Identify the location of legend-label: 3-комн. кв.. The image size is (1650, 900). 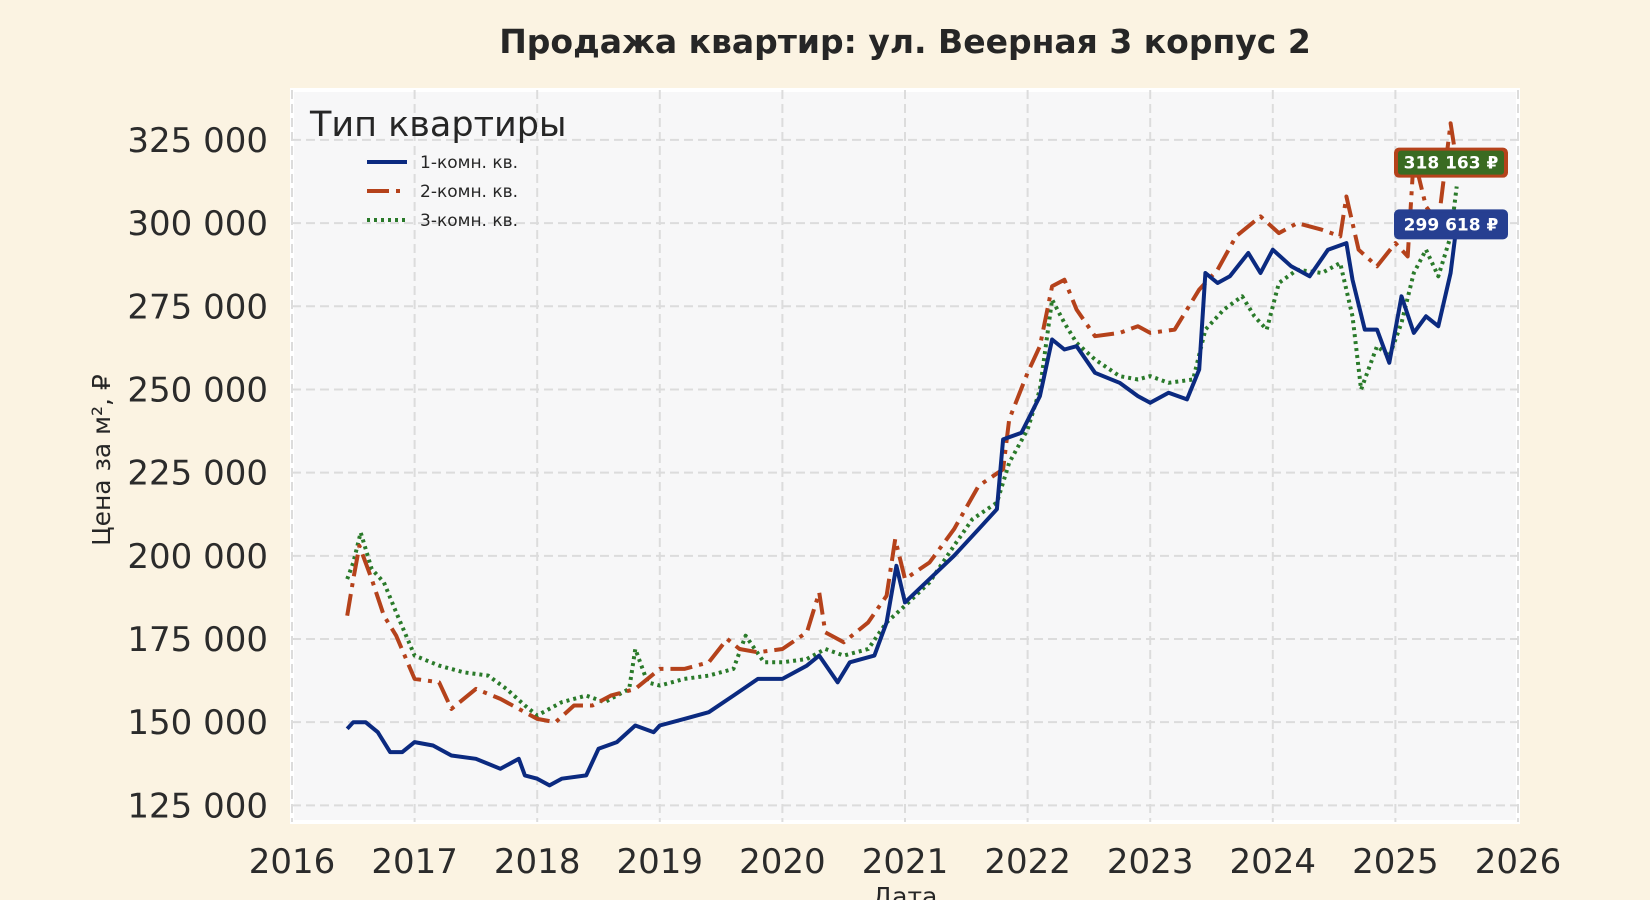
(469, 221).